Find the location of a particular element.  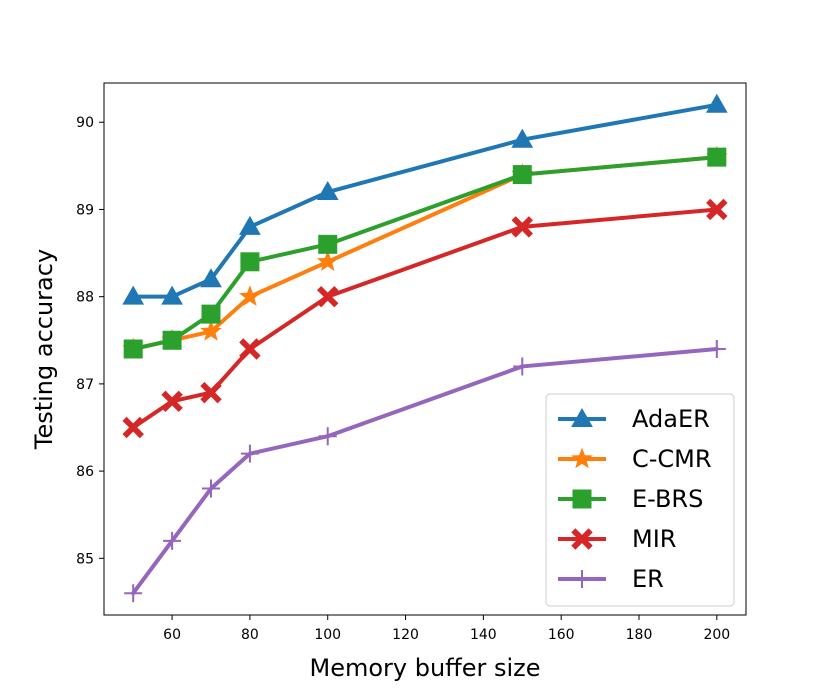

x-tick-label: 180 is located at coordinates (639, 635).